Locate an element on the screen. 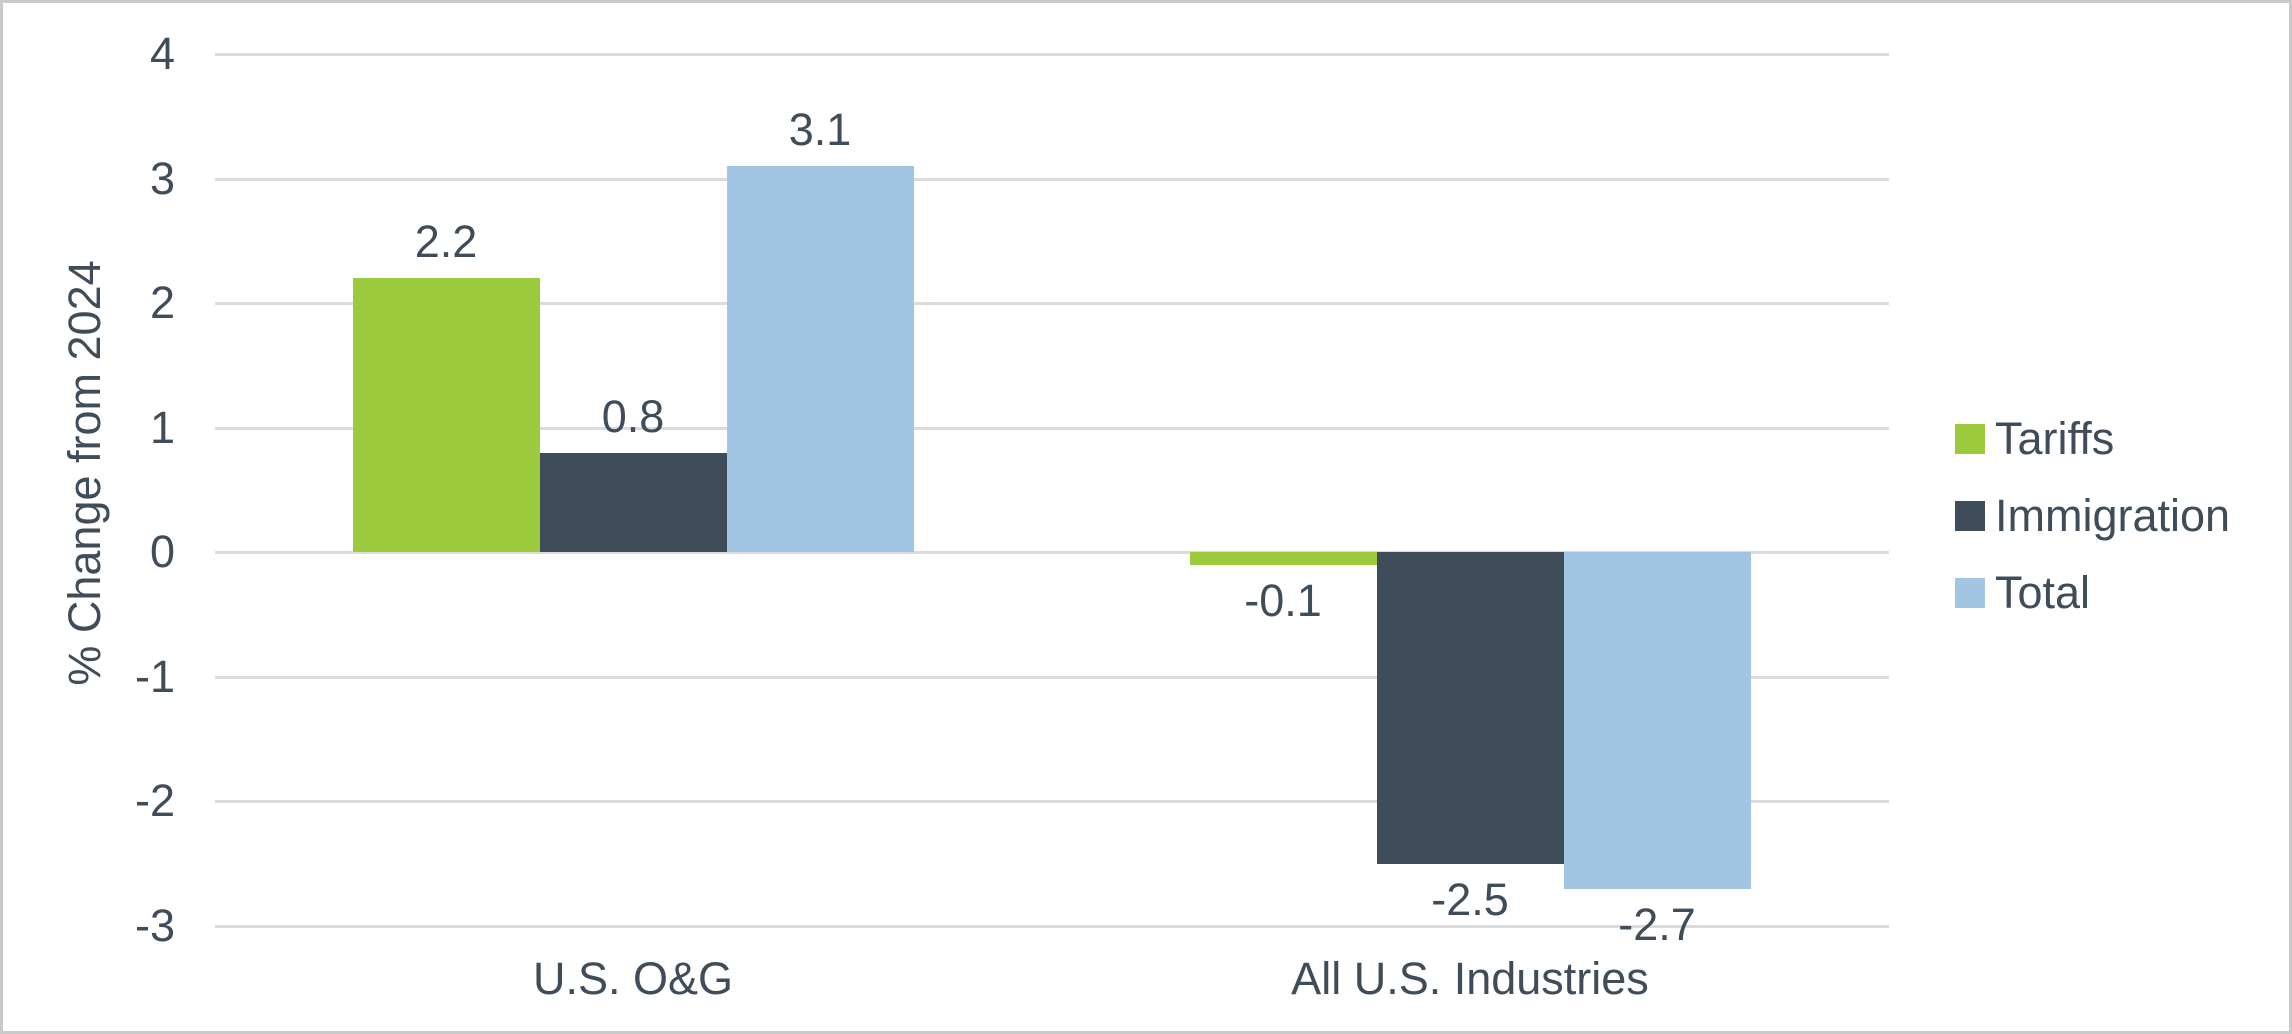 The image size is (2292, 1034). legend-label: Tariffs is located at coordinates (2055, 438).